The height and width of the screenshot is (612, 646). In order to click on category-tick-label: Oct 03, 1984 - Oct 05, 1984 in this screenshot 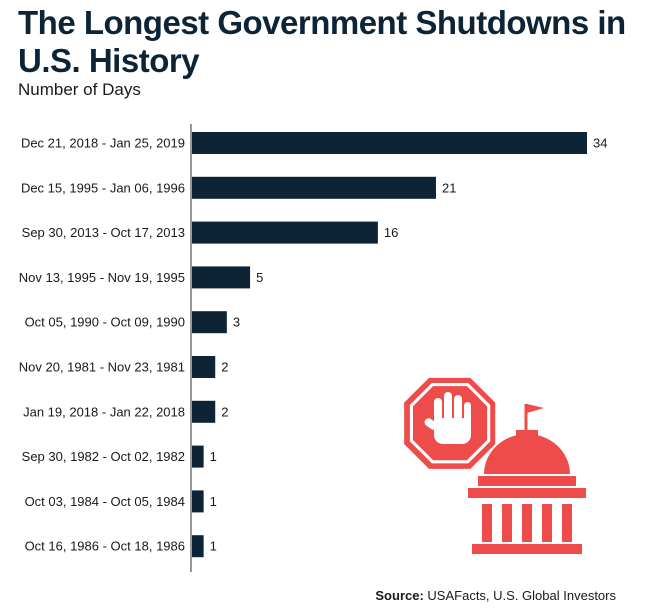, I will do `click(105, 501)`.